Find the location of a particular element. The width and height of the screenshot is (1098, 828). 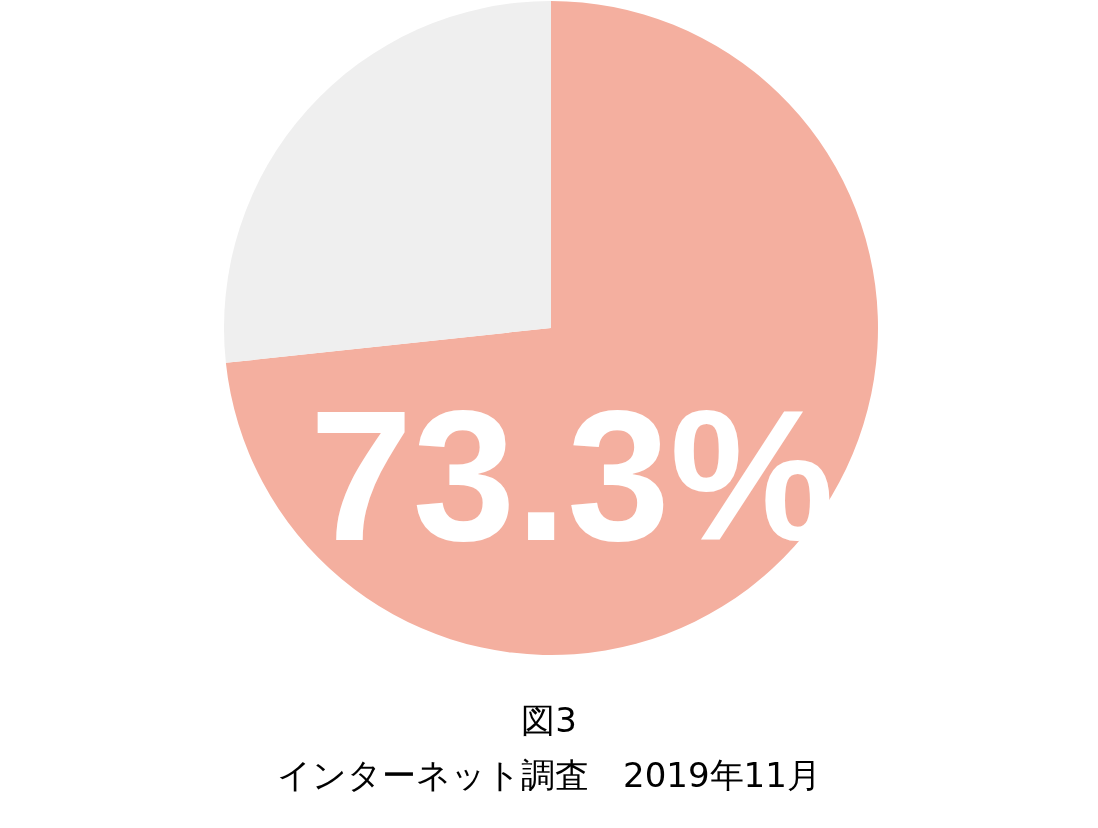

data-label: 73.3% is located at coordinates (572, 476).